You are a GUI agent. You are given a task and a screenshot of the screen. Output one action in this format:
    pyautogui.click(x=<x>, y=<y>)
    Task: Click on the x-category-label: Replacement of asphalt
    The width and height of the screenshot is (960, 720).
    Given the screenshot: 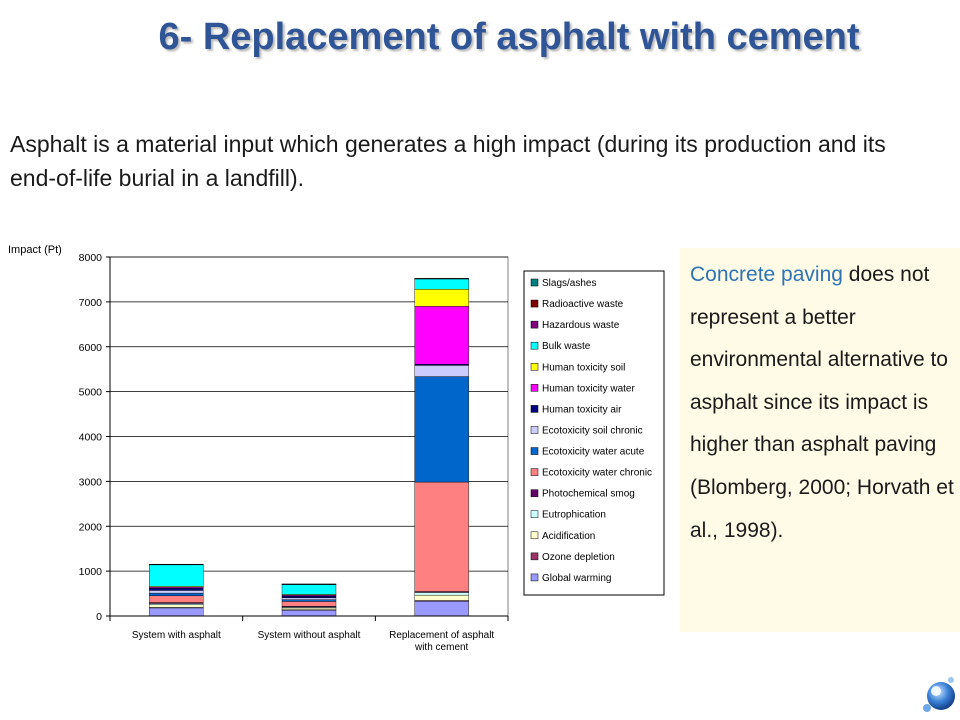 What is the action you would take?
    pyautogui.click(x=441, y=635)
    